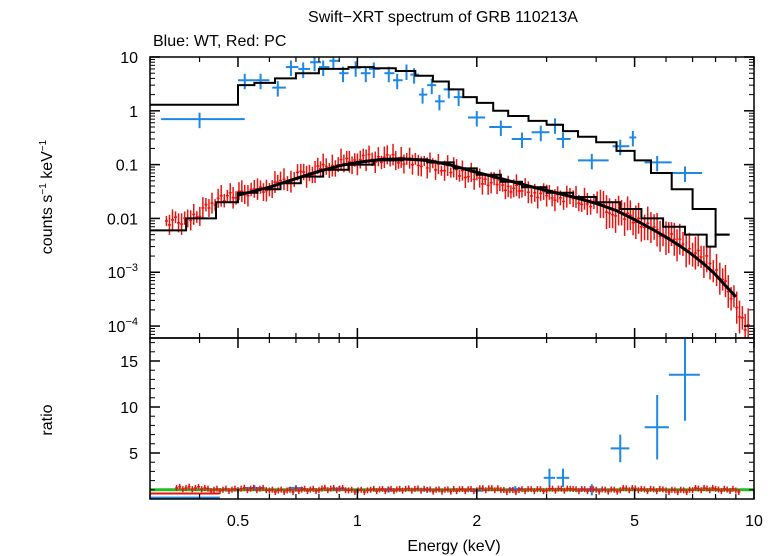  What do you see at coordinates (443, 17) in the screenshot?
I see `chart-title: Swift−XRT spectrum of GRB 110213A` at bounding box center [443, 17].